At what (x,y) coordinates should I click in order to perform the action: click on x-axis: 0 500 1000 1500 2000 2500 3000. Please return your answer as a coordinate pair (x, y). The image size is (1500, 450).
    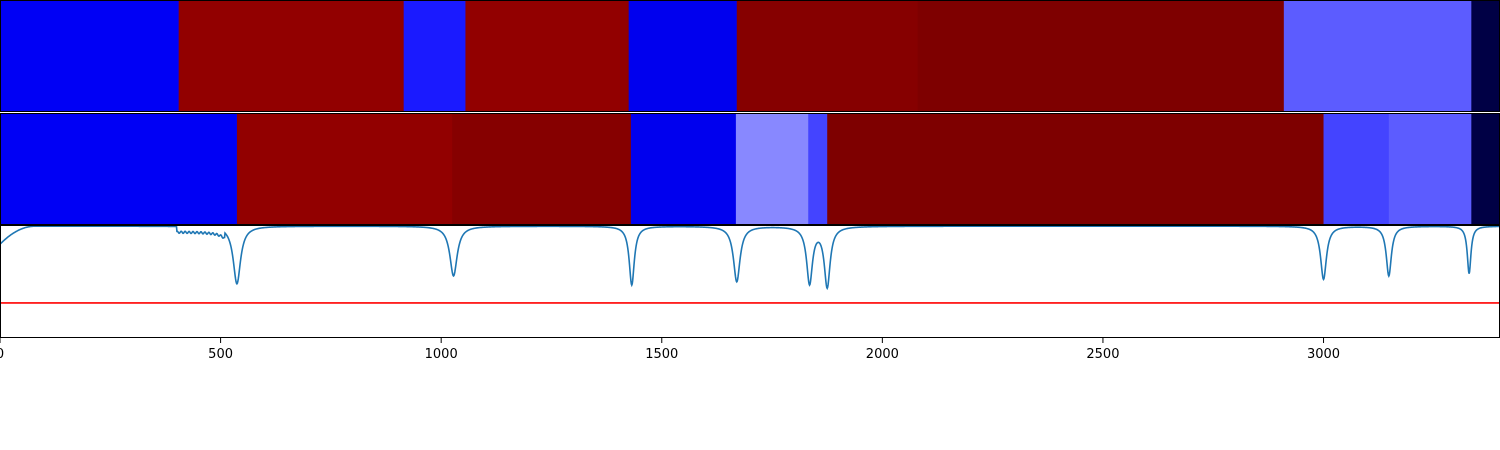
    Looking at the image, I should click on (670, 350).